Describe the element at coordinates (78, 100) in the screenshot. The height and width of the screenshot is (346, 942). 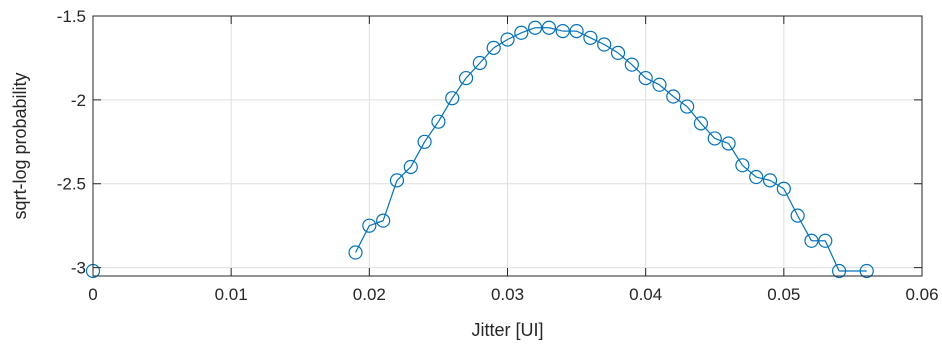
I see `y-tick-label: -2` at that location.